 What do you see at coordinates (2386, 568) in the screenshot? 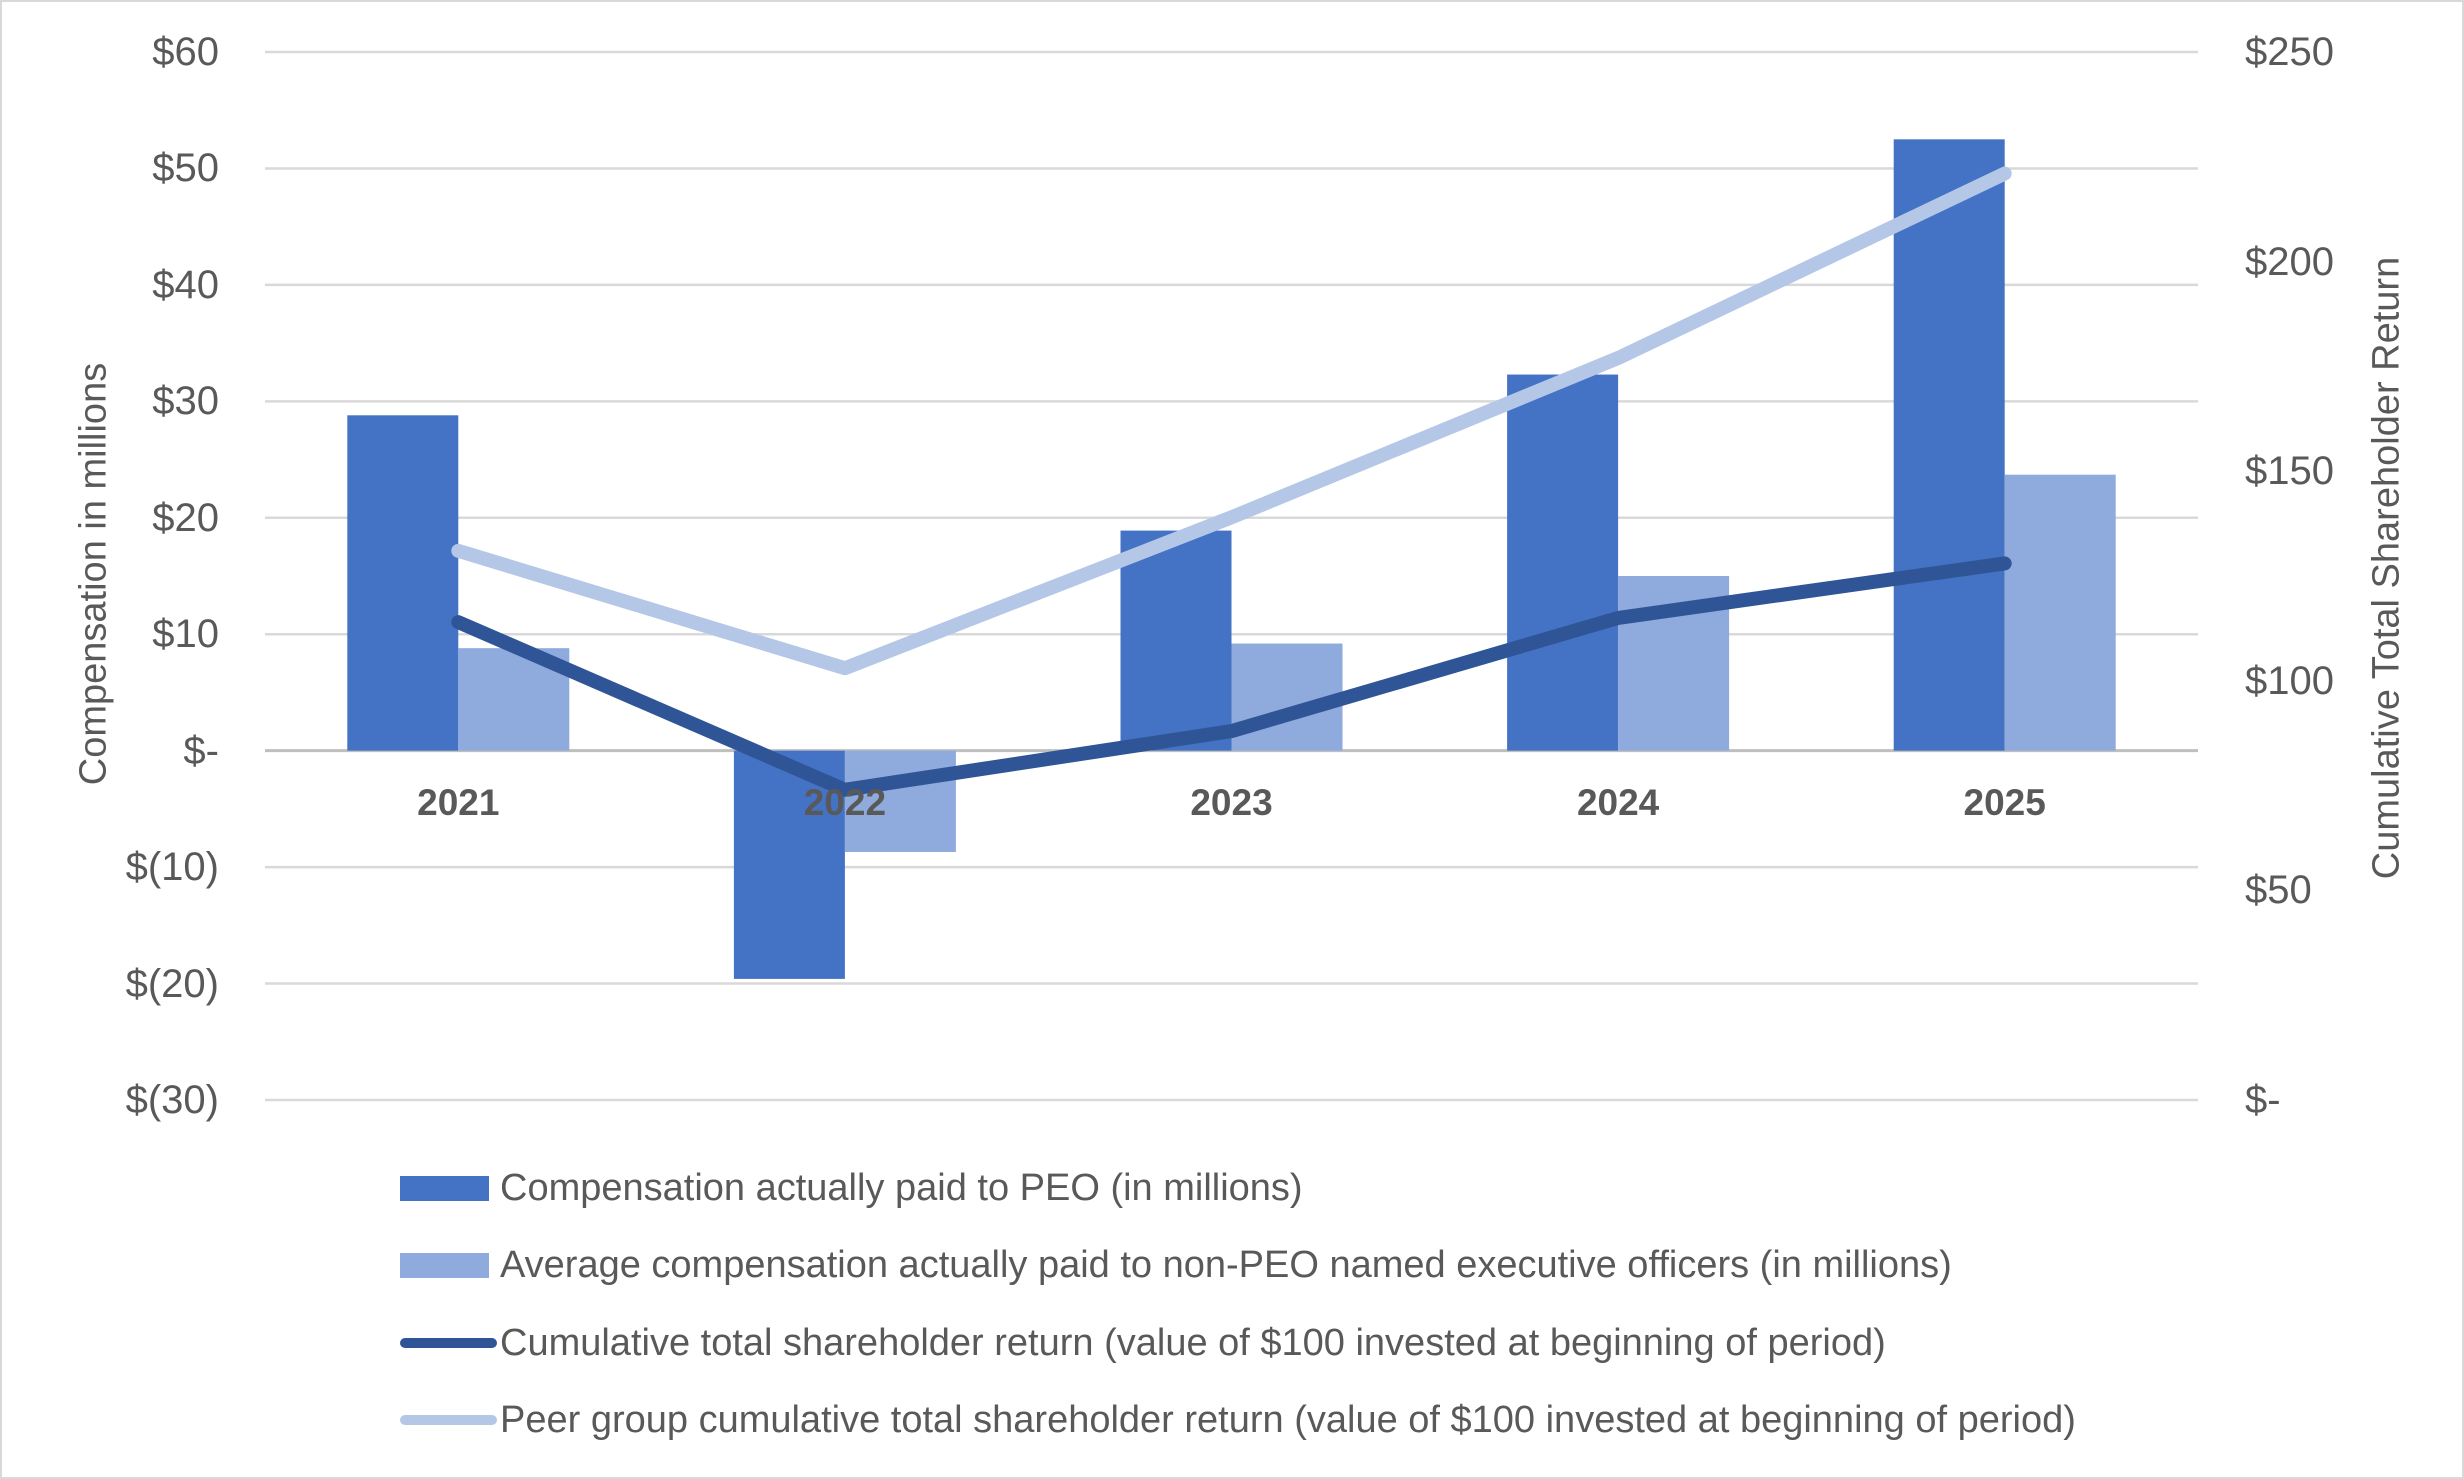
I see `right-axis-title: Cumulative Total Shareholder Return` at bounding box center [2386, 568].